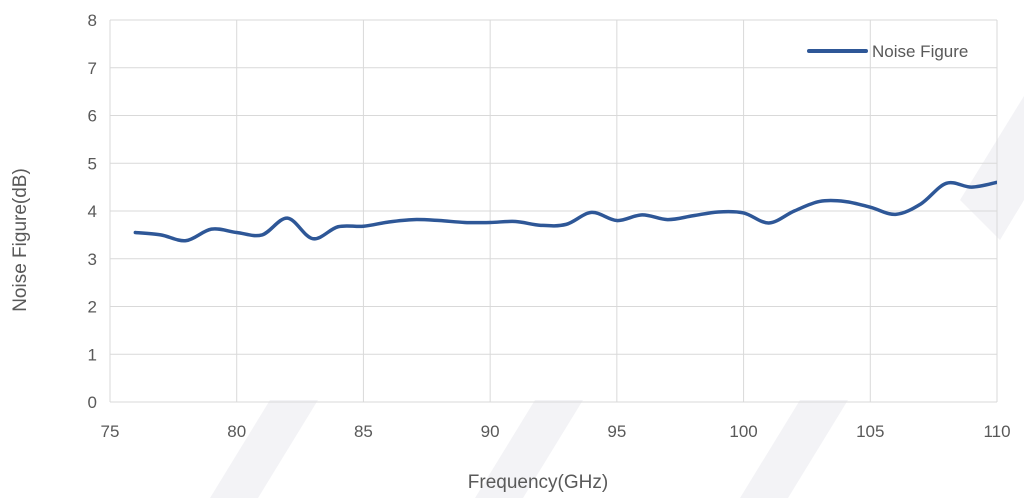 Image resolution: width=1024 pixels, height=503 pixels. I want to click on y-tick-label: 6, so click(92, 116).